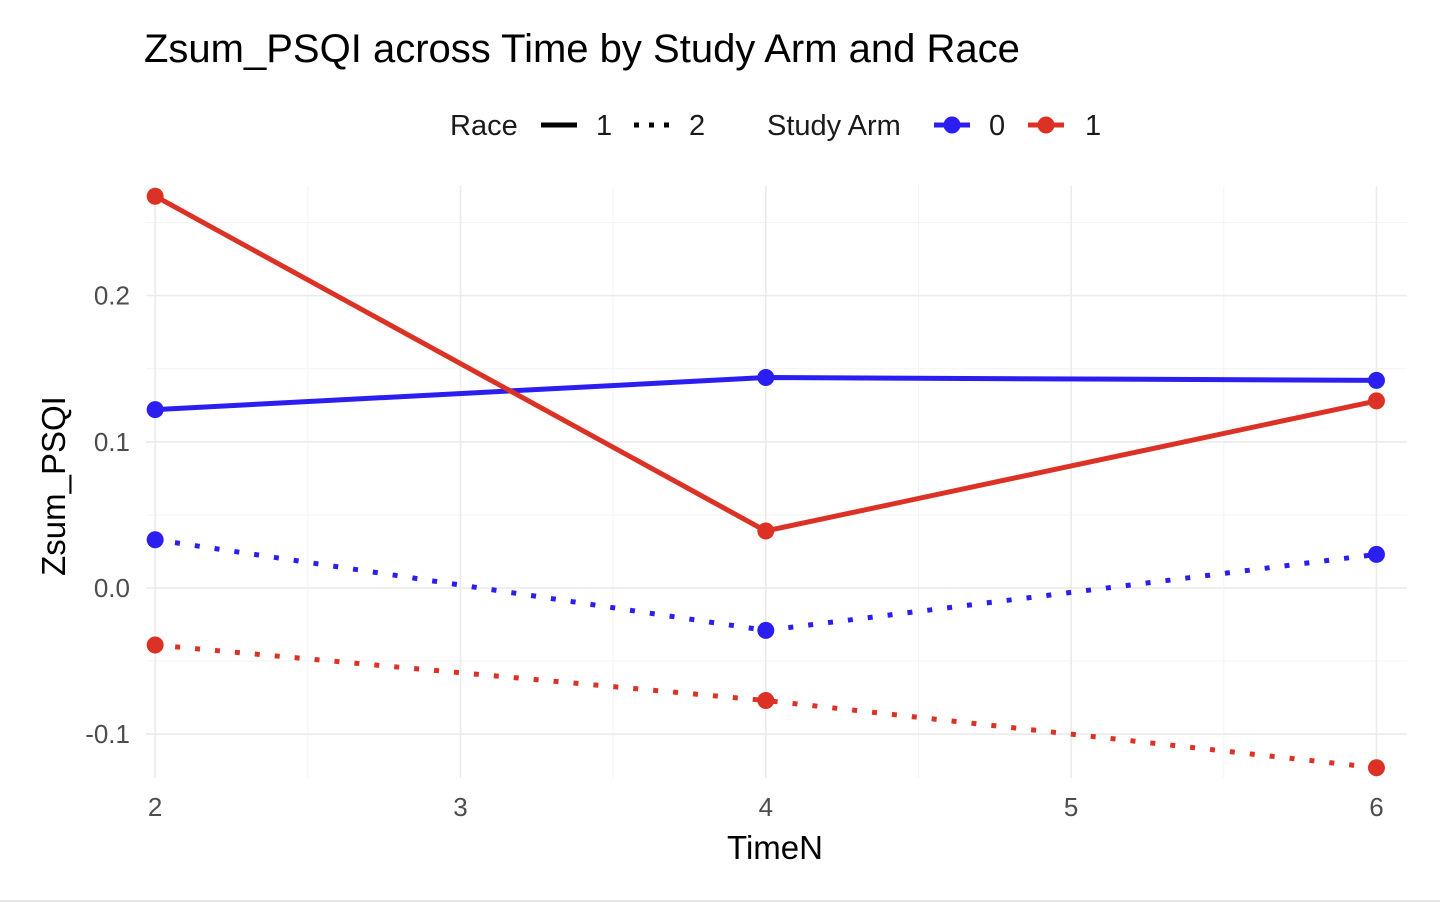  What do you see at coordinates (460, 807) in the screenshot?
I see `x-tick-label: 3` at bounding box center [460, 807].